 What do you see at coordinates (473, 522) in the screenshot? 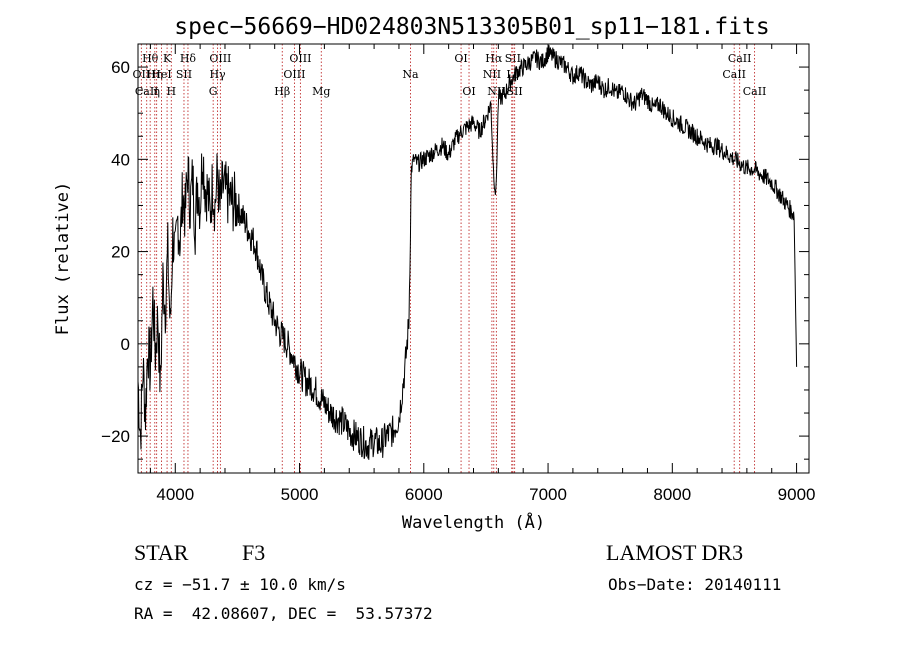
I see `x-axis-label: Wavelength (Å)` at bounding box center [473, 522].